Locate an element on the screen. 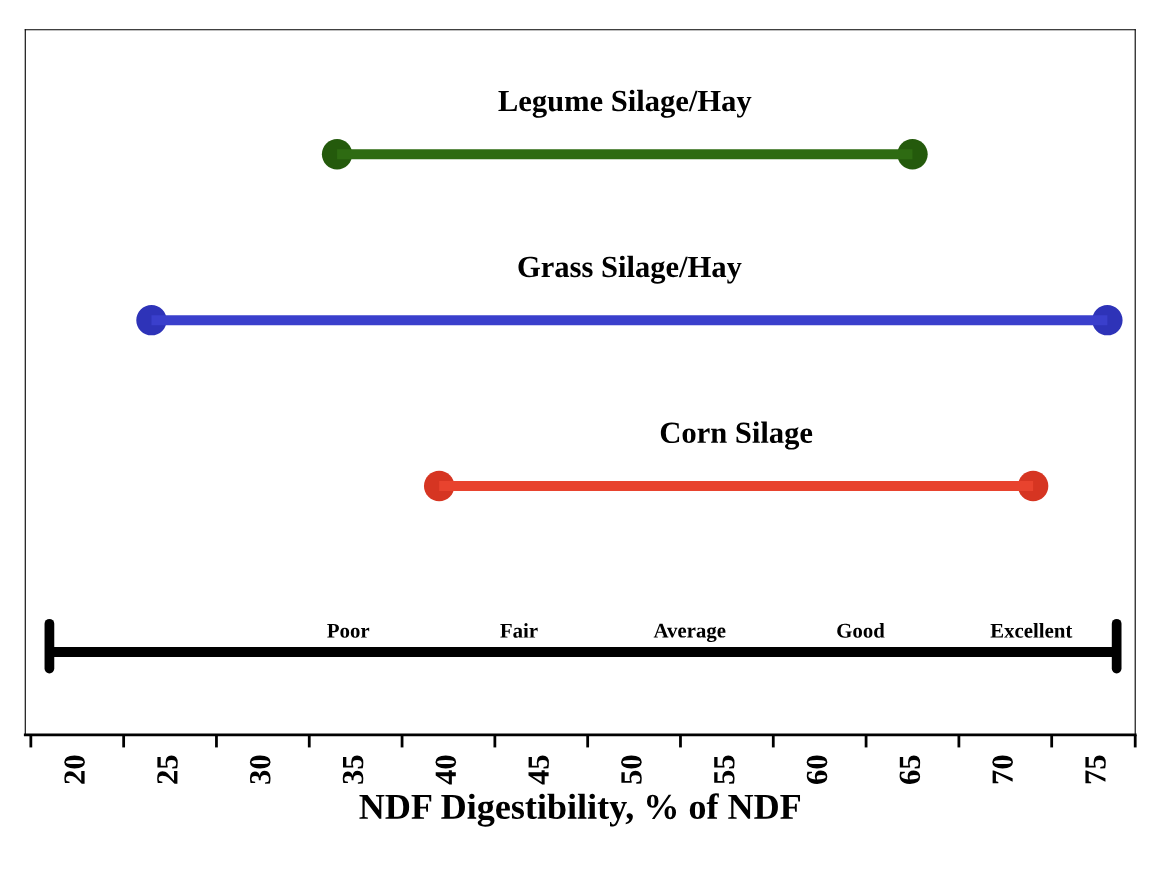 Image resolution: width=1149 pixels, height=877 pixels. annotation: Average is located at coordinates (689, 633).